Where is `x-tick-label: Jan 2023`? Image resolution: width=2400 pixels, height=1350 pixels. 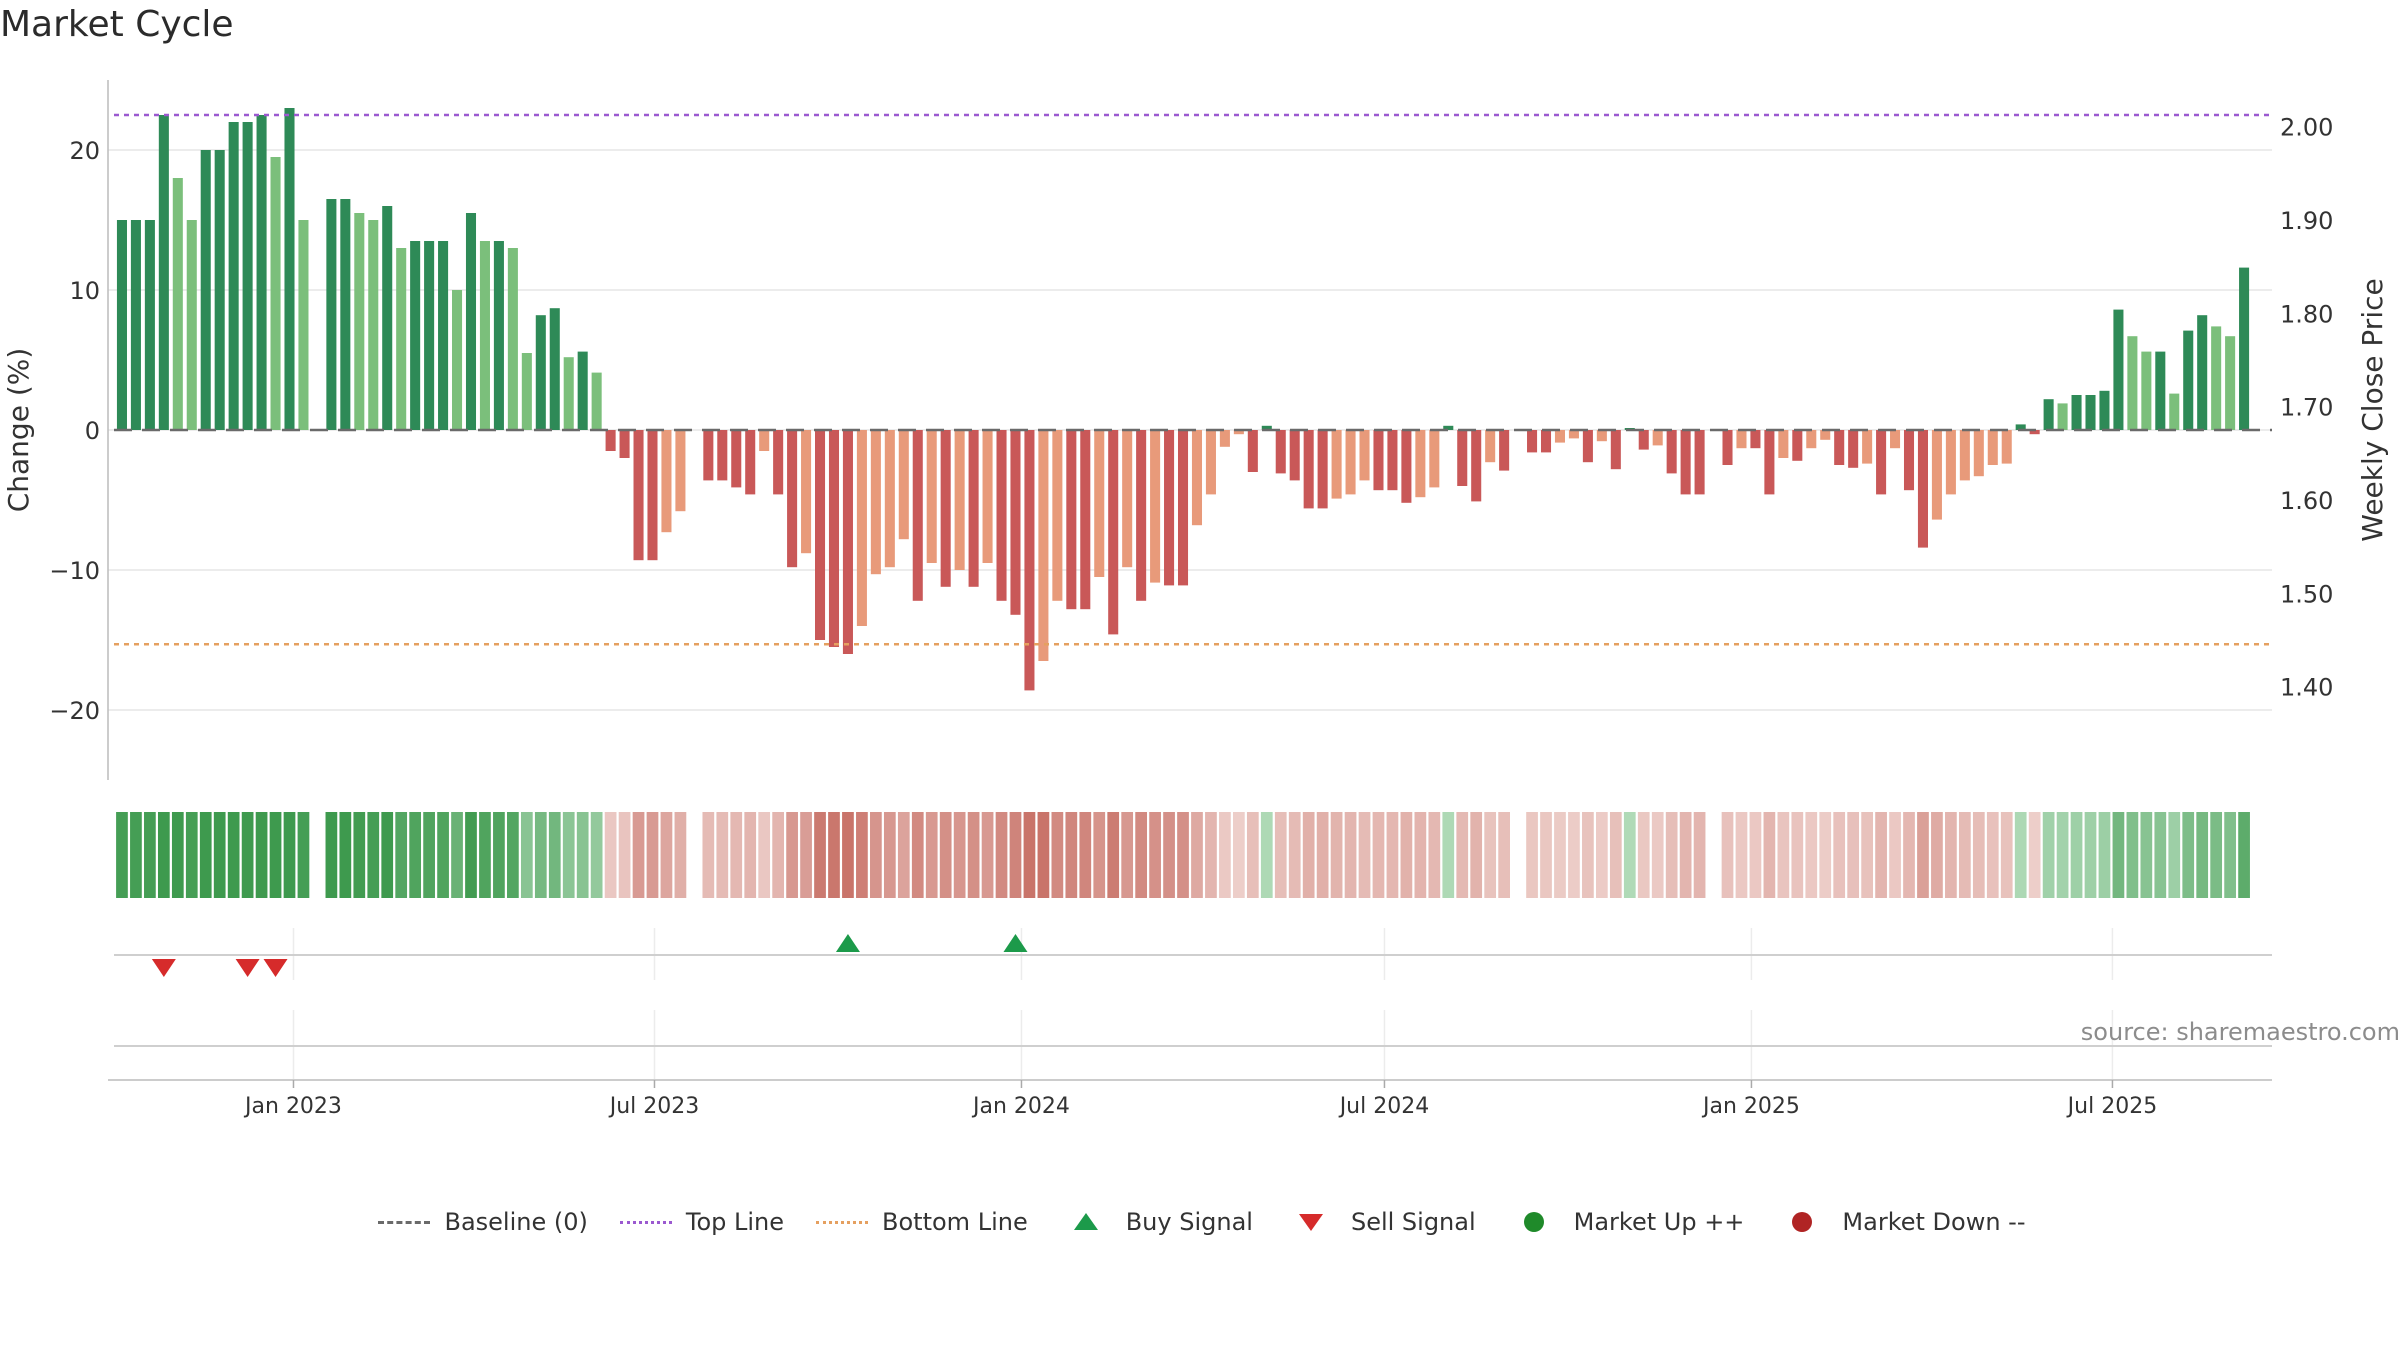
x-tick-label: Jan 2023 is located at coordinates (292, 1106).